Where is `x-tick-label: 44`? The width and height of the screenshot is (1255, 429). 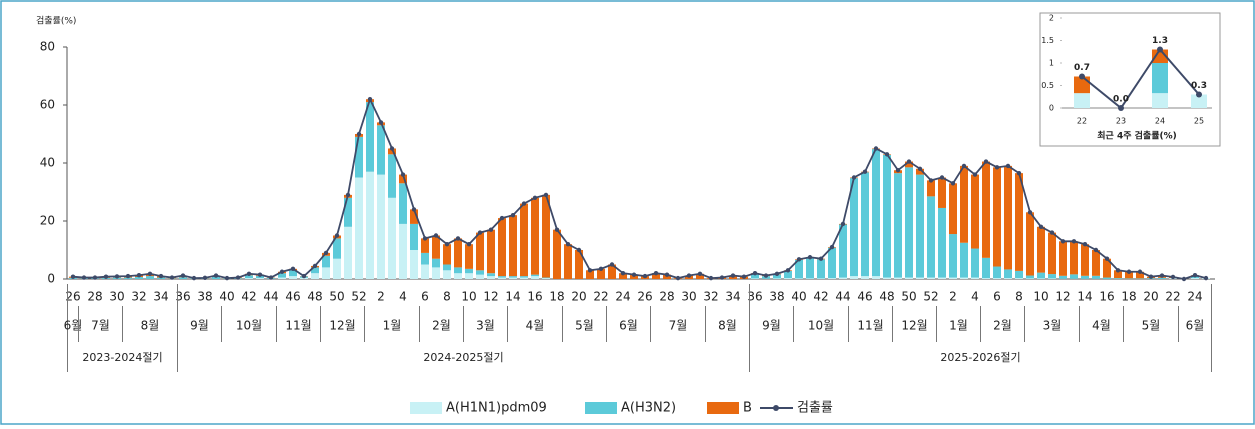 x-tick-label: 44 is located at coordinates (842, 297).